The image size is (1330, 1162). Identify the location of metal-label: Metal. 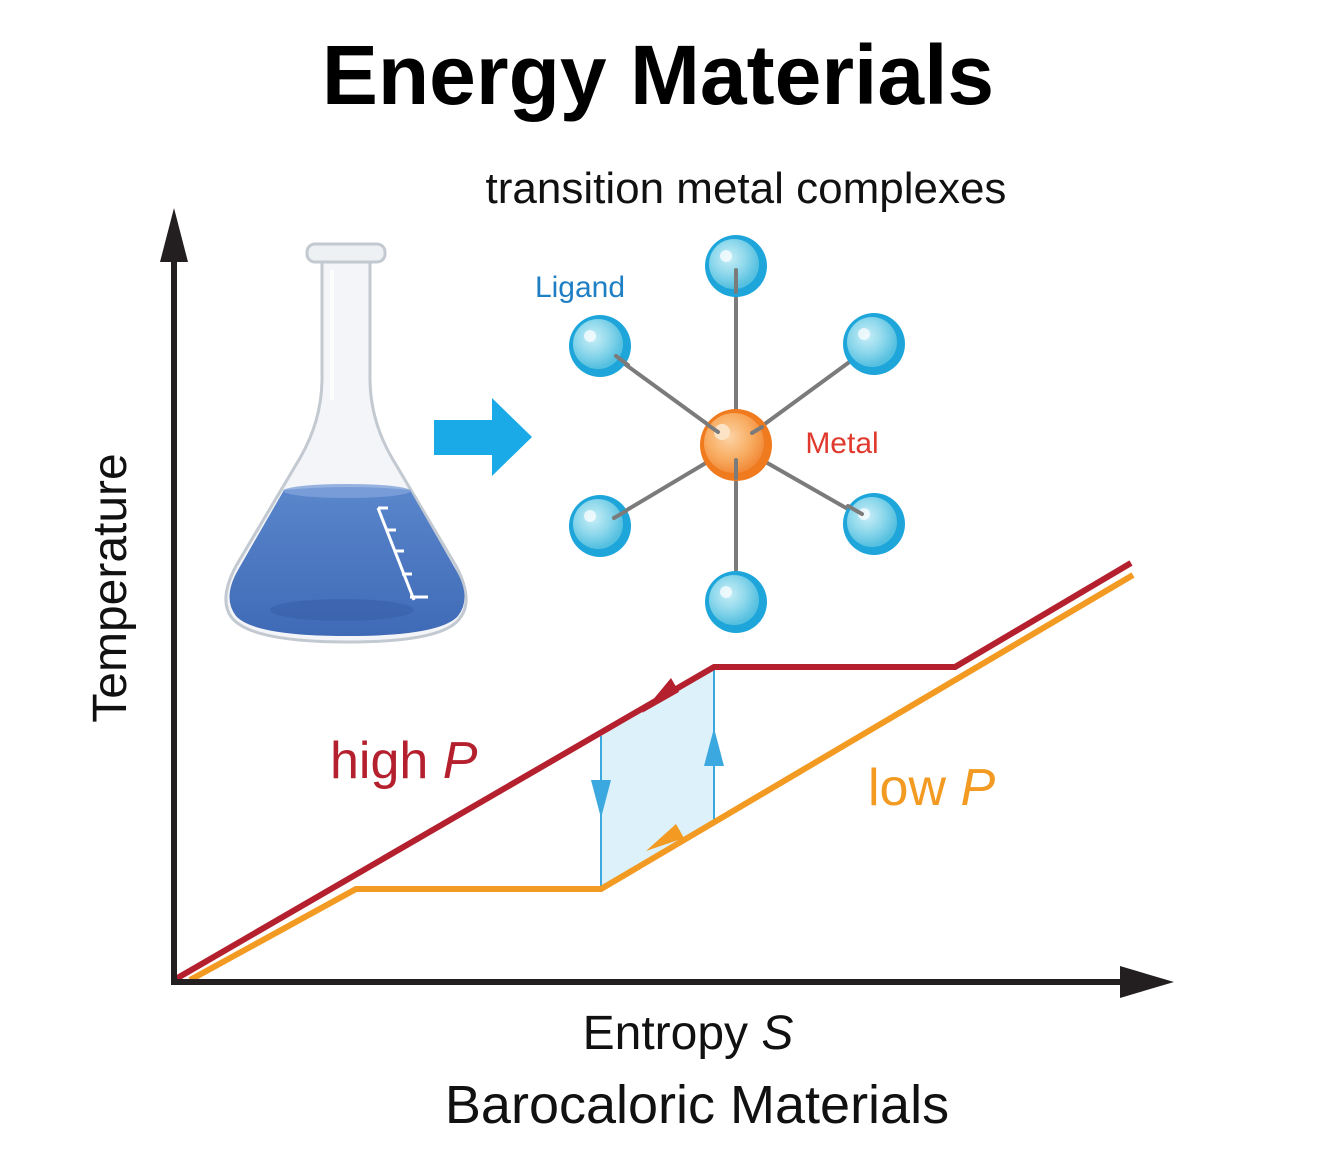
(841, 443).